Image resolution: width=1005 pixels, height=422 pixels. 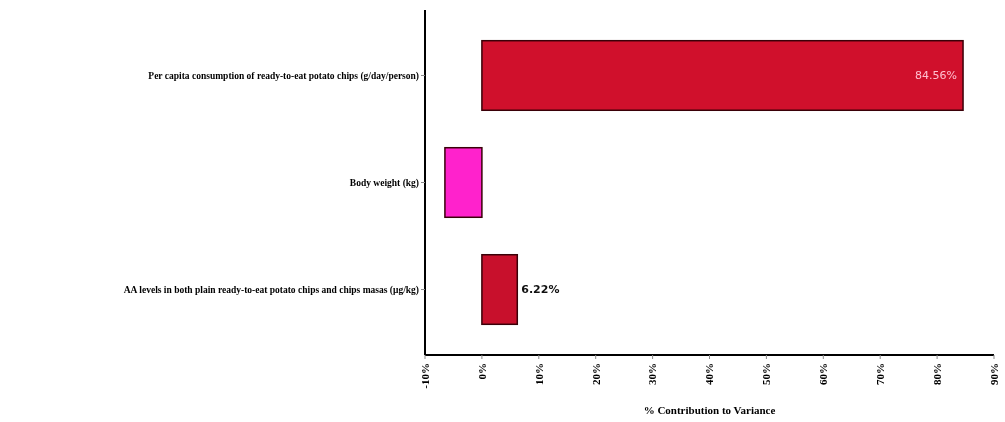 What do you see at coordinates (481, 371) in the screenshot?
I see `x-tick-label: 0%` at bounding box center [481, 371].